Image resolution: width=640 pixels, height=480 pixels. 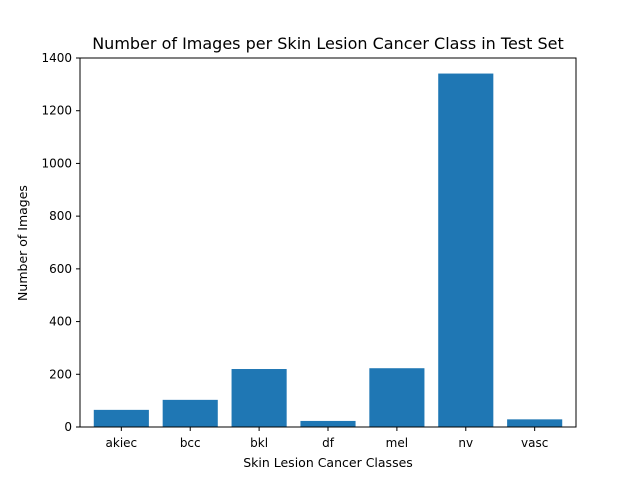 I want to click on x-tick-label: bcc, so click(x=190, y=443).